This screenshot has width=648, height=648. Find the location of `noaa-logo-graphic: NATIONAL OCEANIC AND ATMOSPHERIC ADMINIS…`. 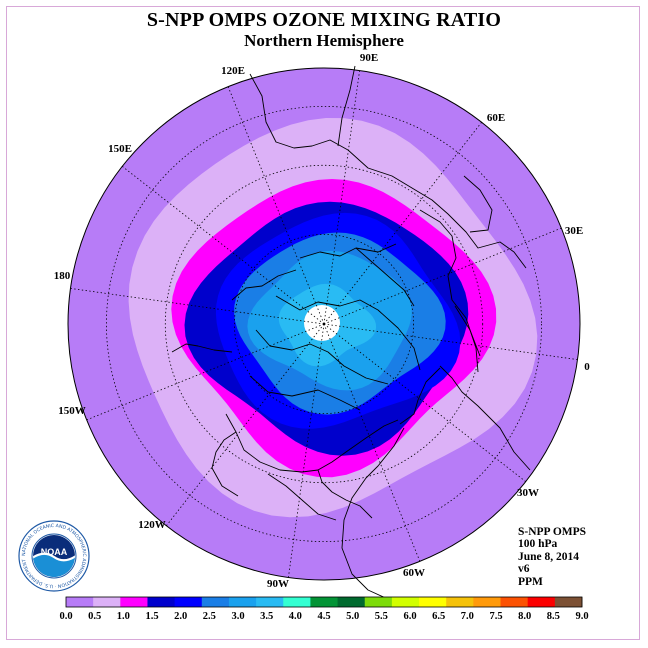

noaa-logo-graphic: NATIONAL OCEANIC AND ATMOSPHERIC ADMINIS… is located at coordinates (53, 554).